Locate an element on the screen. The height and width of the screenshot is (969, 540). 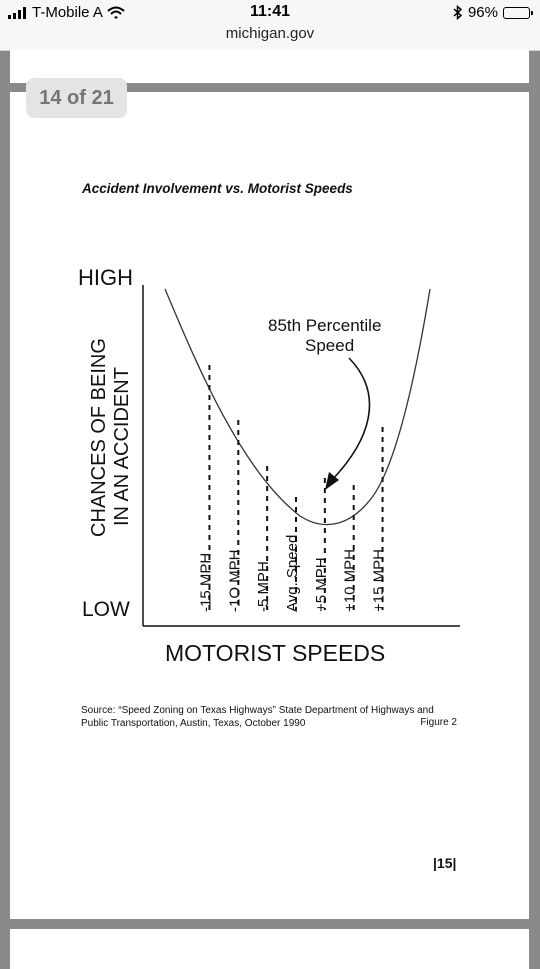
x-axis-label: MOTORIST SPEEDS is located at coordinates (275, 653).